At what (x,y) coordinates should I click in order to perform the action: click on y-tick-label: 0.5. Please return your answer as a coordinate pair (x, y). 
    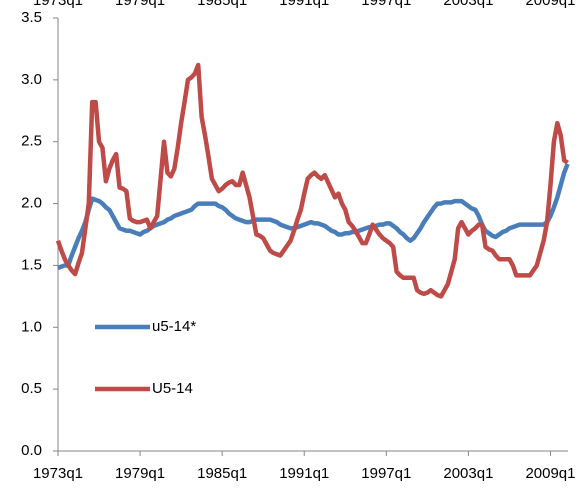
    Looking at the image, I should click on (31, 388).